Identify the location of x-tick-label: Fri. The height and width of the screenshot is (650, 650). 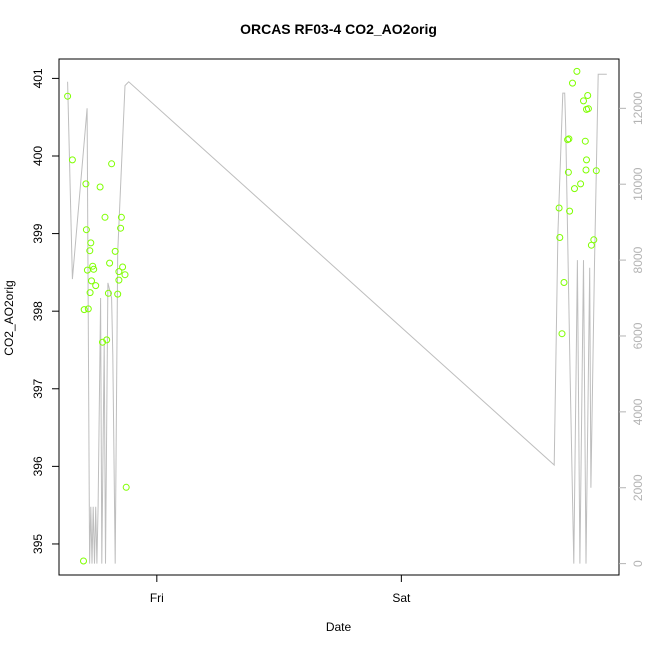
(157, 598).